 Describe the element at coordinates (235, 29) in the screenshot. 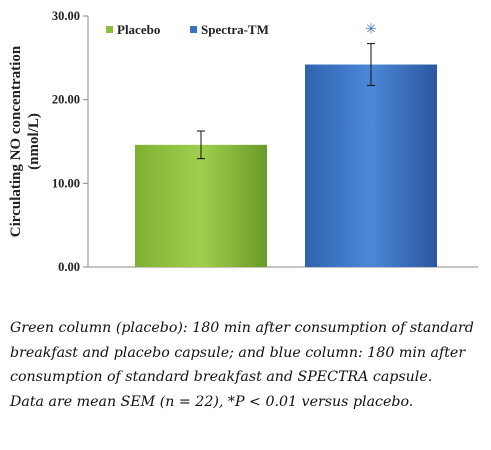

I see `legend-label: Spectra-TM` at that location.